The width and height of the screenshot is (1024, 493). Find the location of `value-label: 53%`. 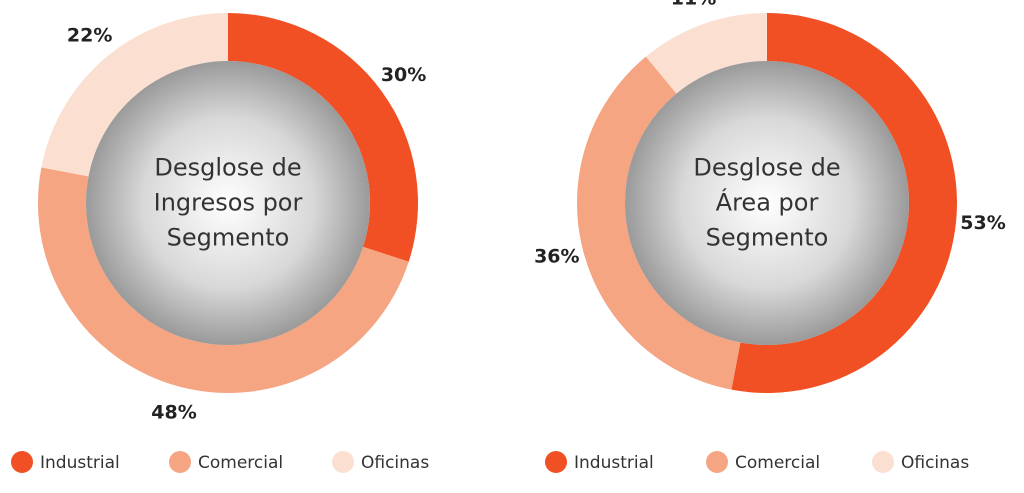

value-label: 53% is located at coordinates (982, 223).